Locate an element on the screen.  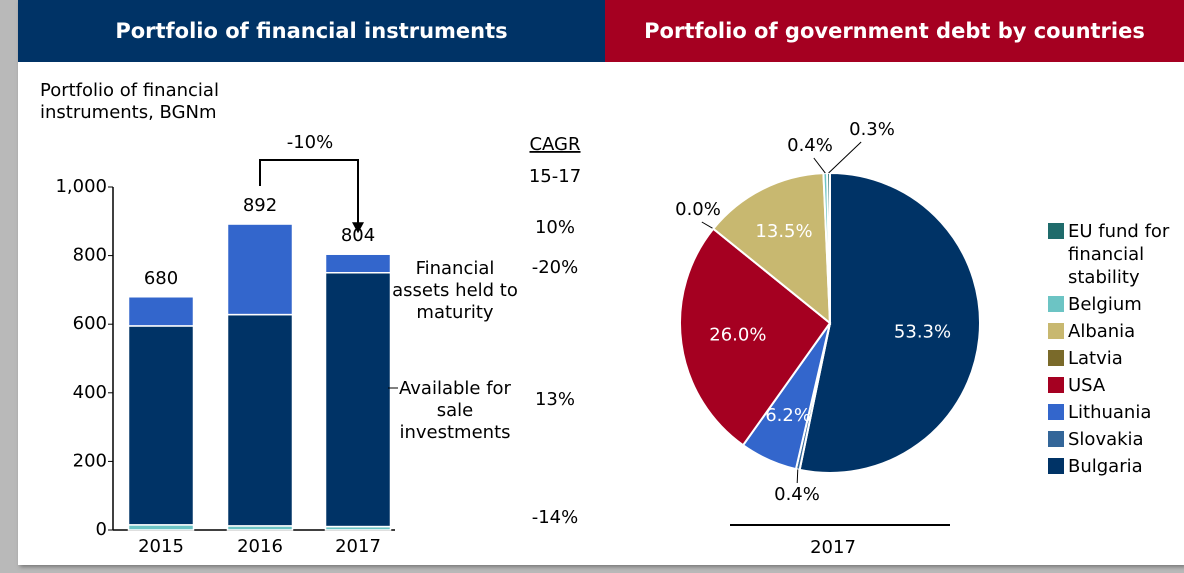
legend-label: Belgium is located at coordinates (1105, 304).